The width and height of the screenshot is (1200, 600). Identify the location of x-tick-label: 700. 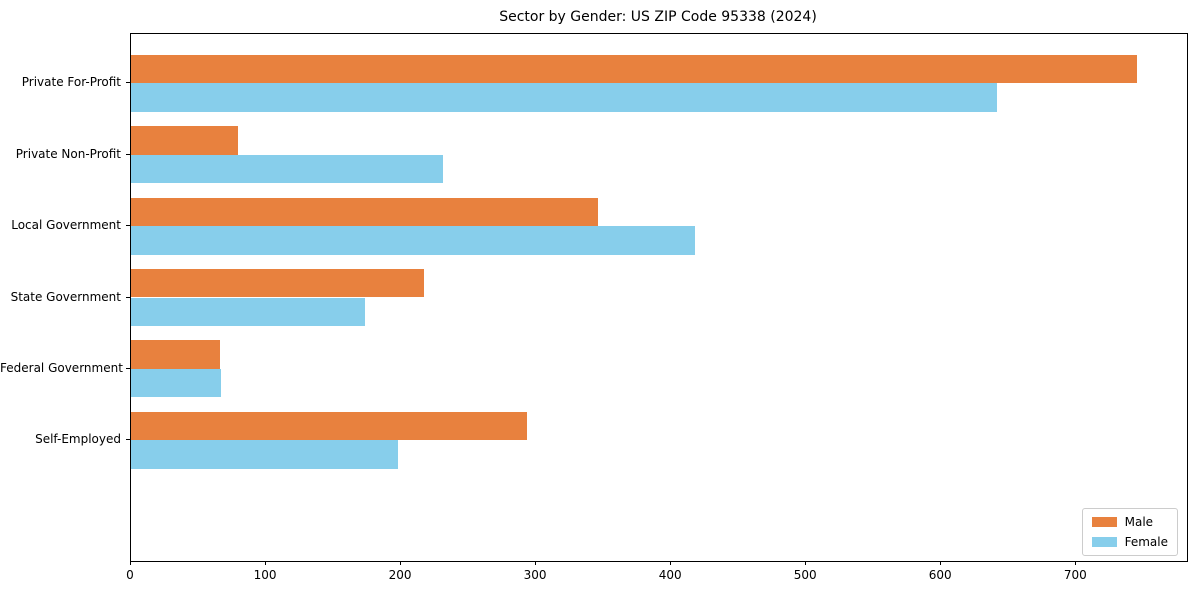
(1075, 575).